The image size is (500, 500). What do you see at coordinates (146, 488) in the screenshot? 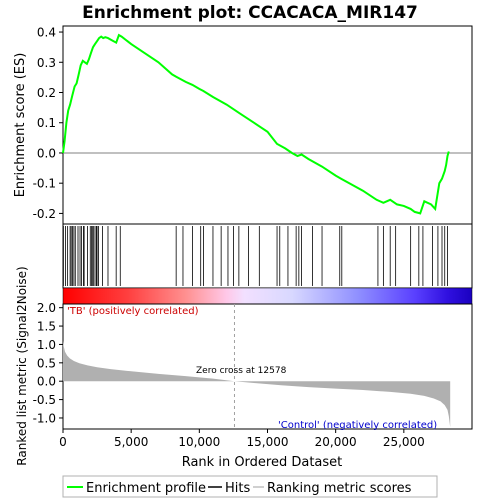
I see `legend-enrichment-label: Enrichment profile` at bounding box center [146, 488].